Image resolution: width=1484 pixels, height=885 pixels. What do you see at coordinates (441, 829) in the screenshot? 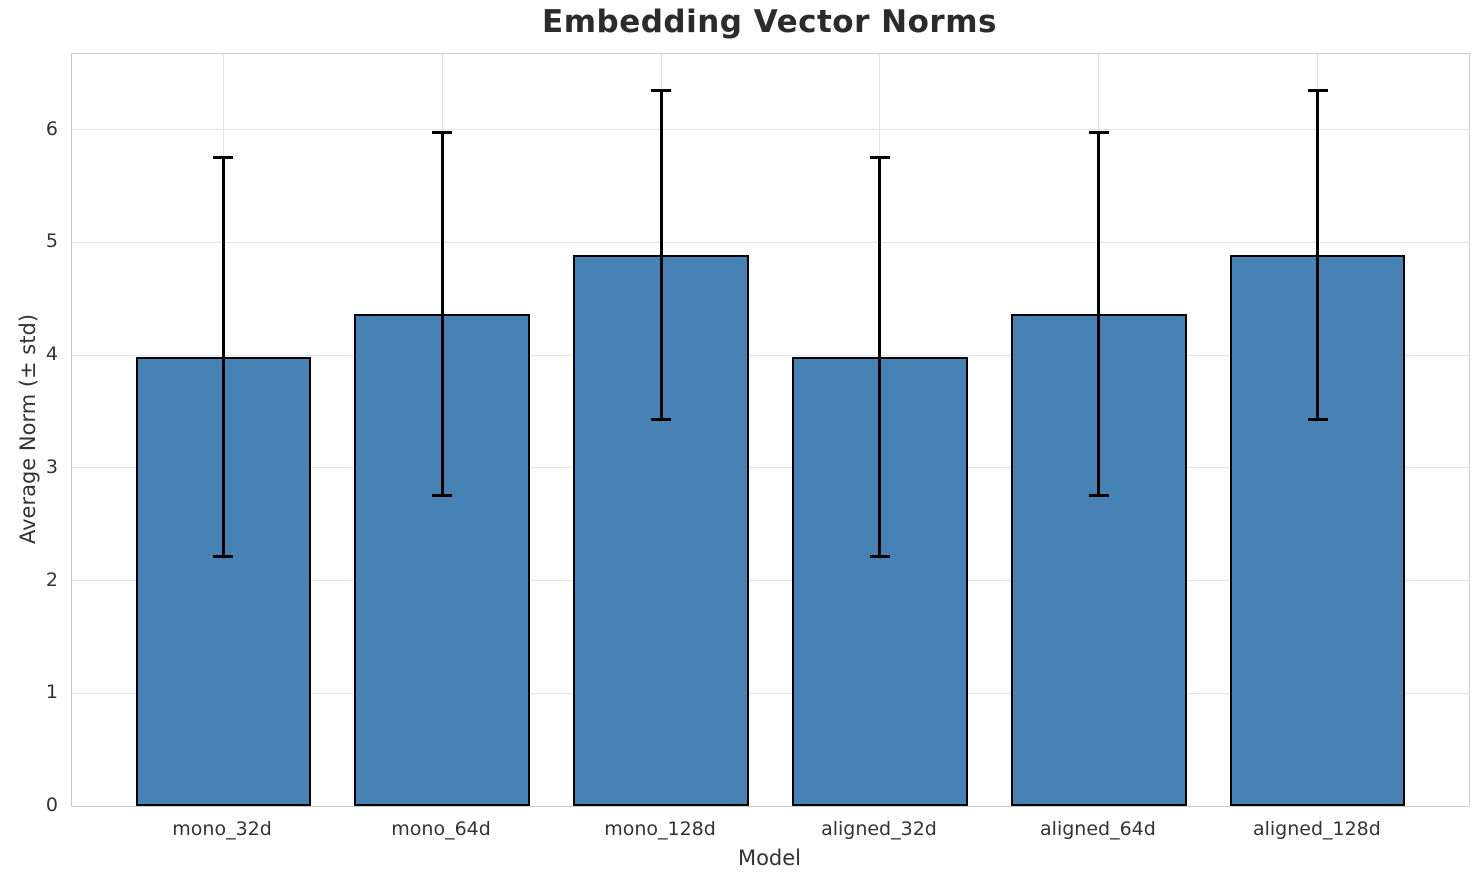
I see `x-tick-label: mono_64d` at bounding box center [441, 829].